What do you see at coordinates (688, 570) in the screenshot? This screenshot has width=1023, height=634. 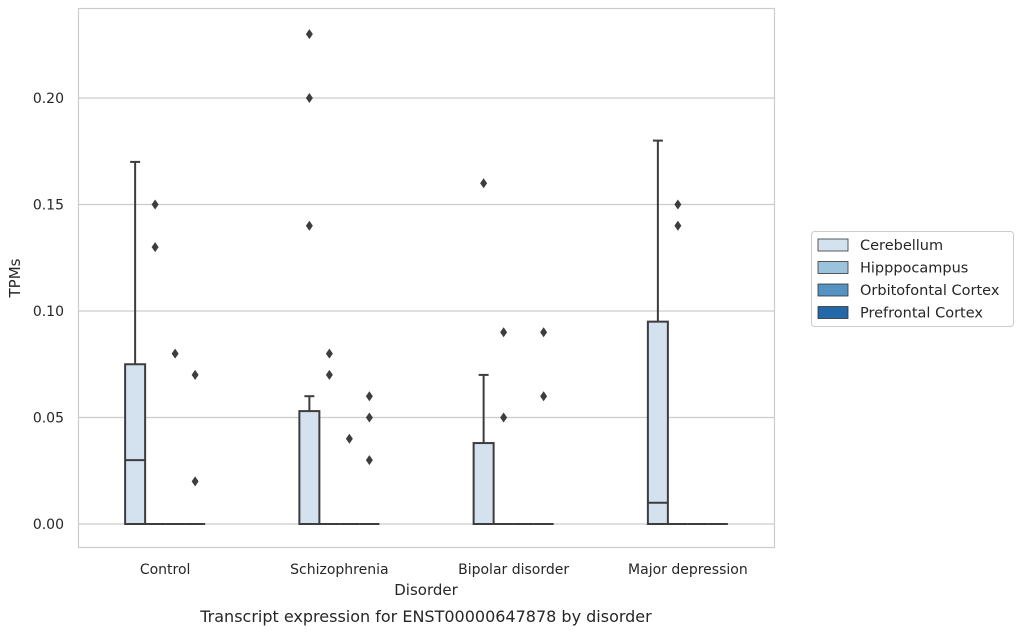 I see `x-tick-label: Major depression` at bounding box center [688, 570].